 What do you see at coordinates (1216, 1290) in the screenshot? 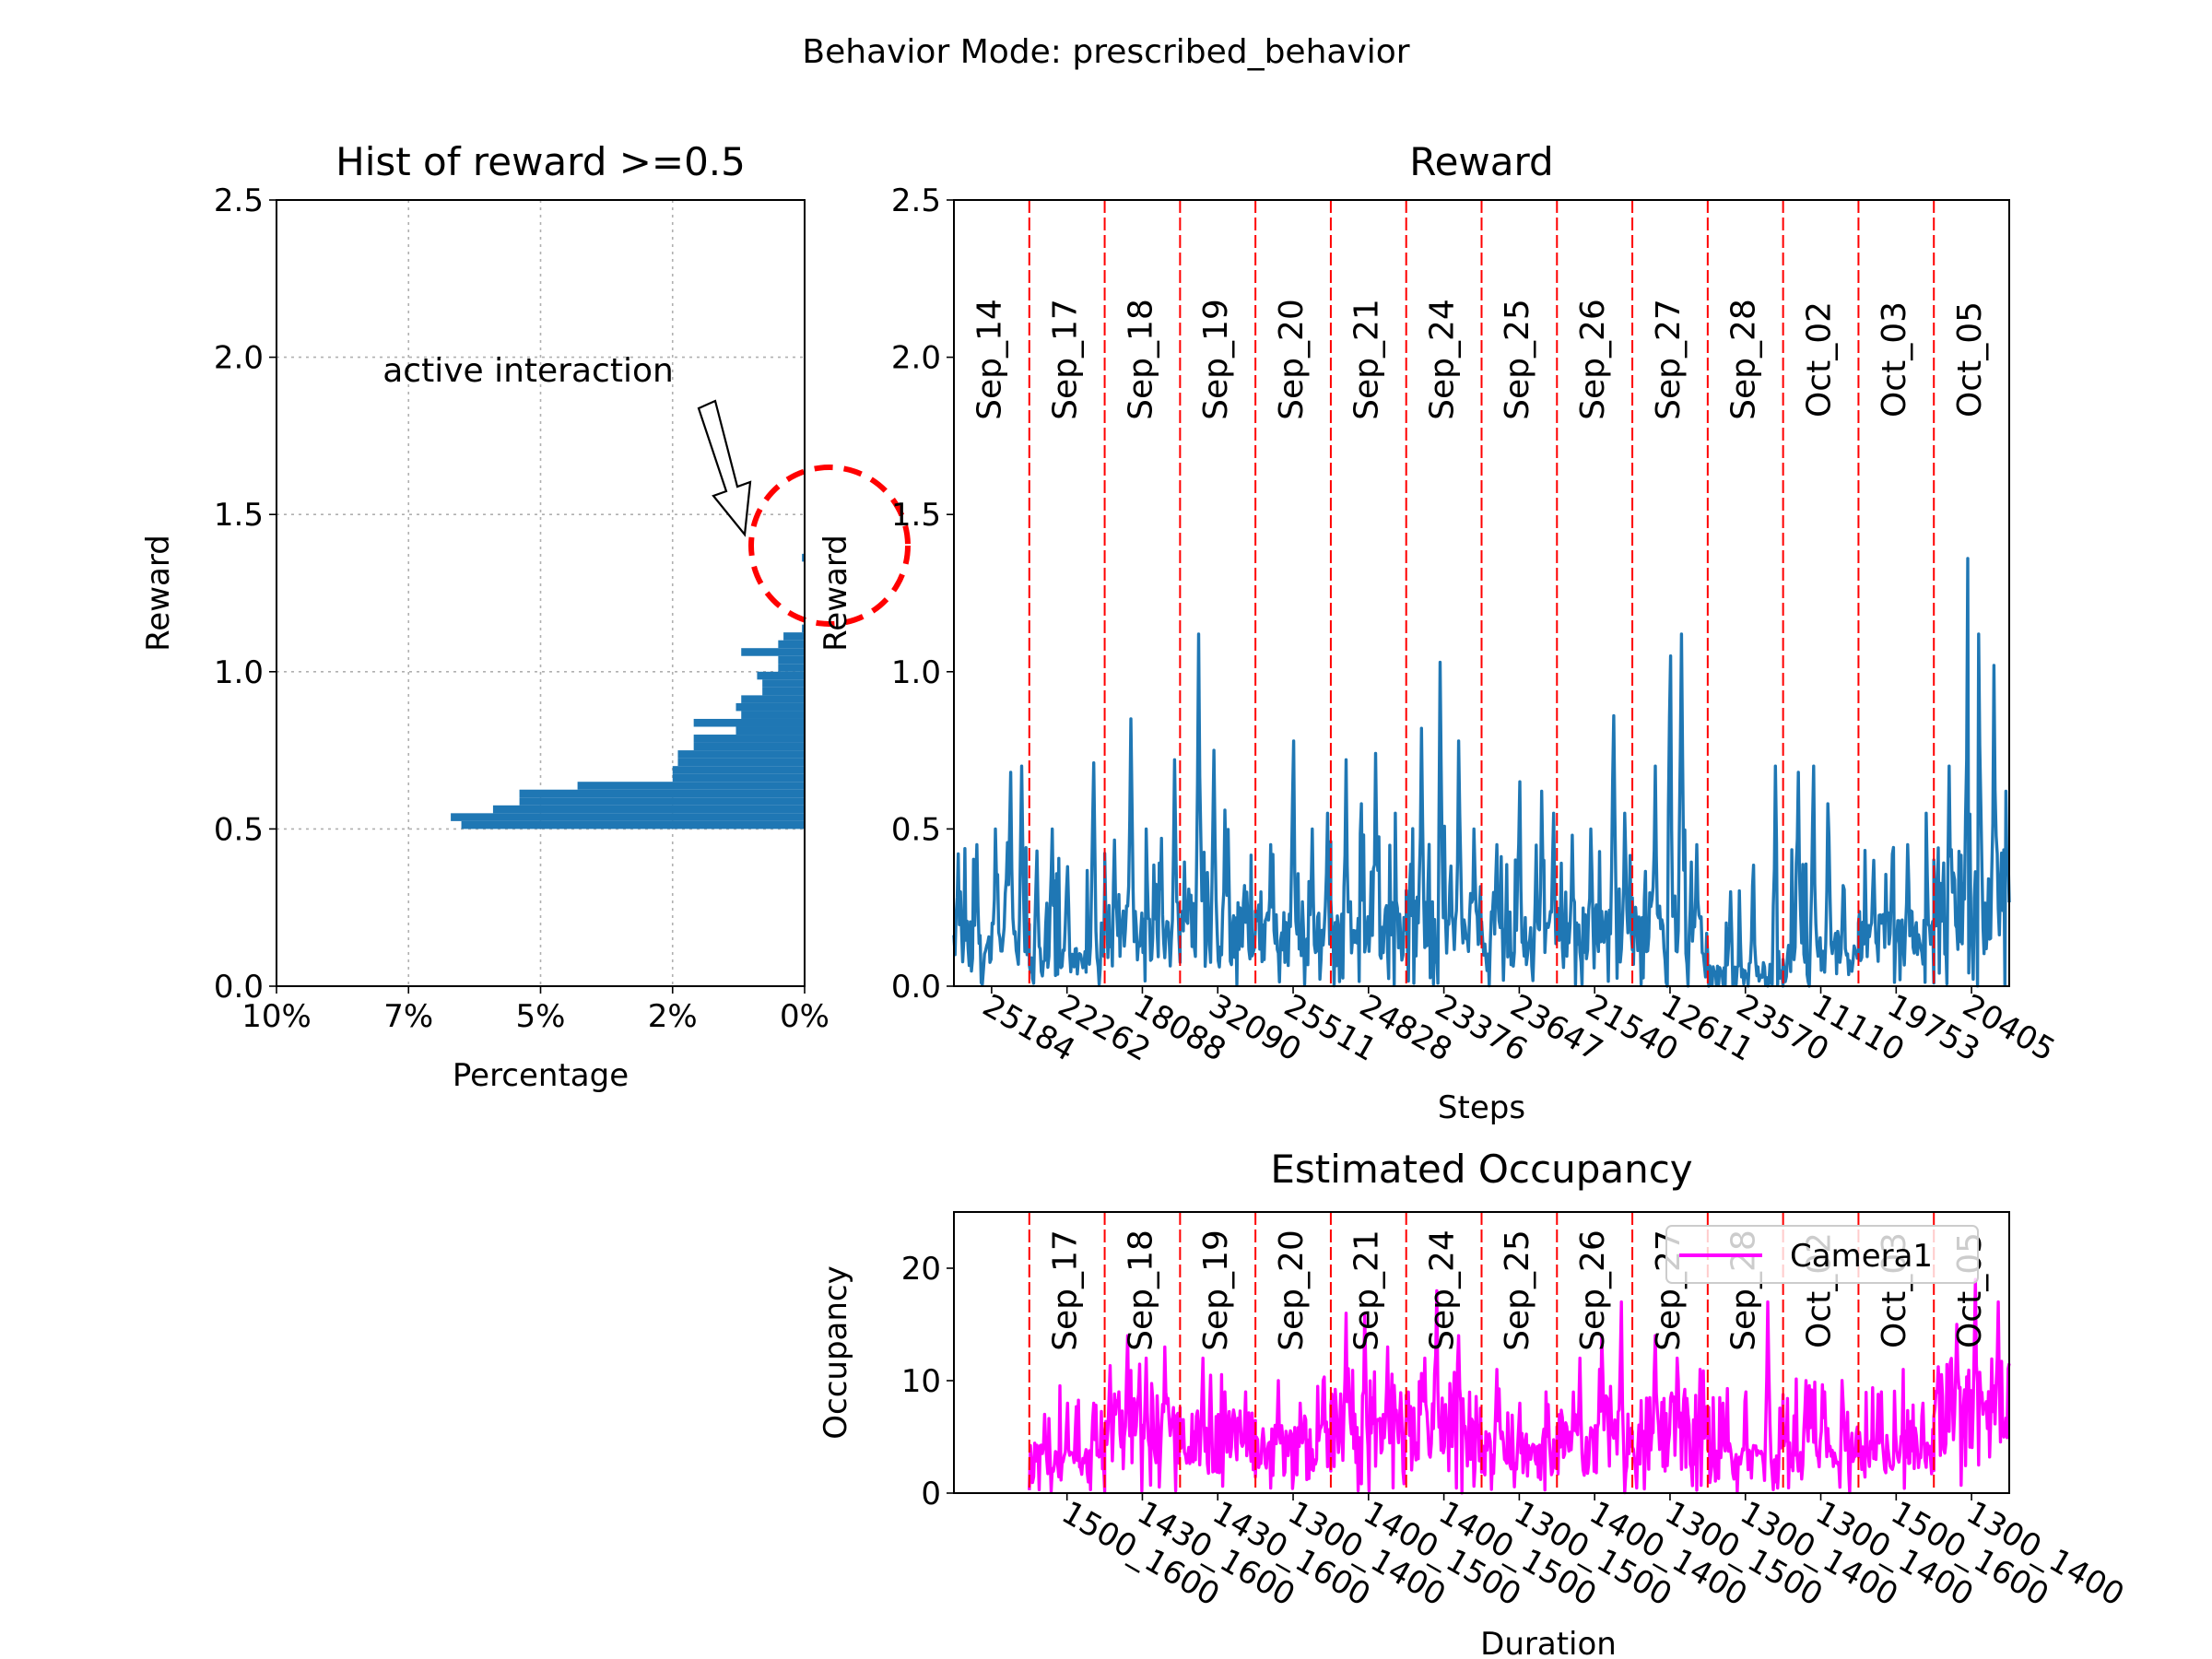
I see `occupancy-day-label-2: Sep_19` at bounding box center [1216, 1290].